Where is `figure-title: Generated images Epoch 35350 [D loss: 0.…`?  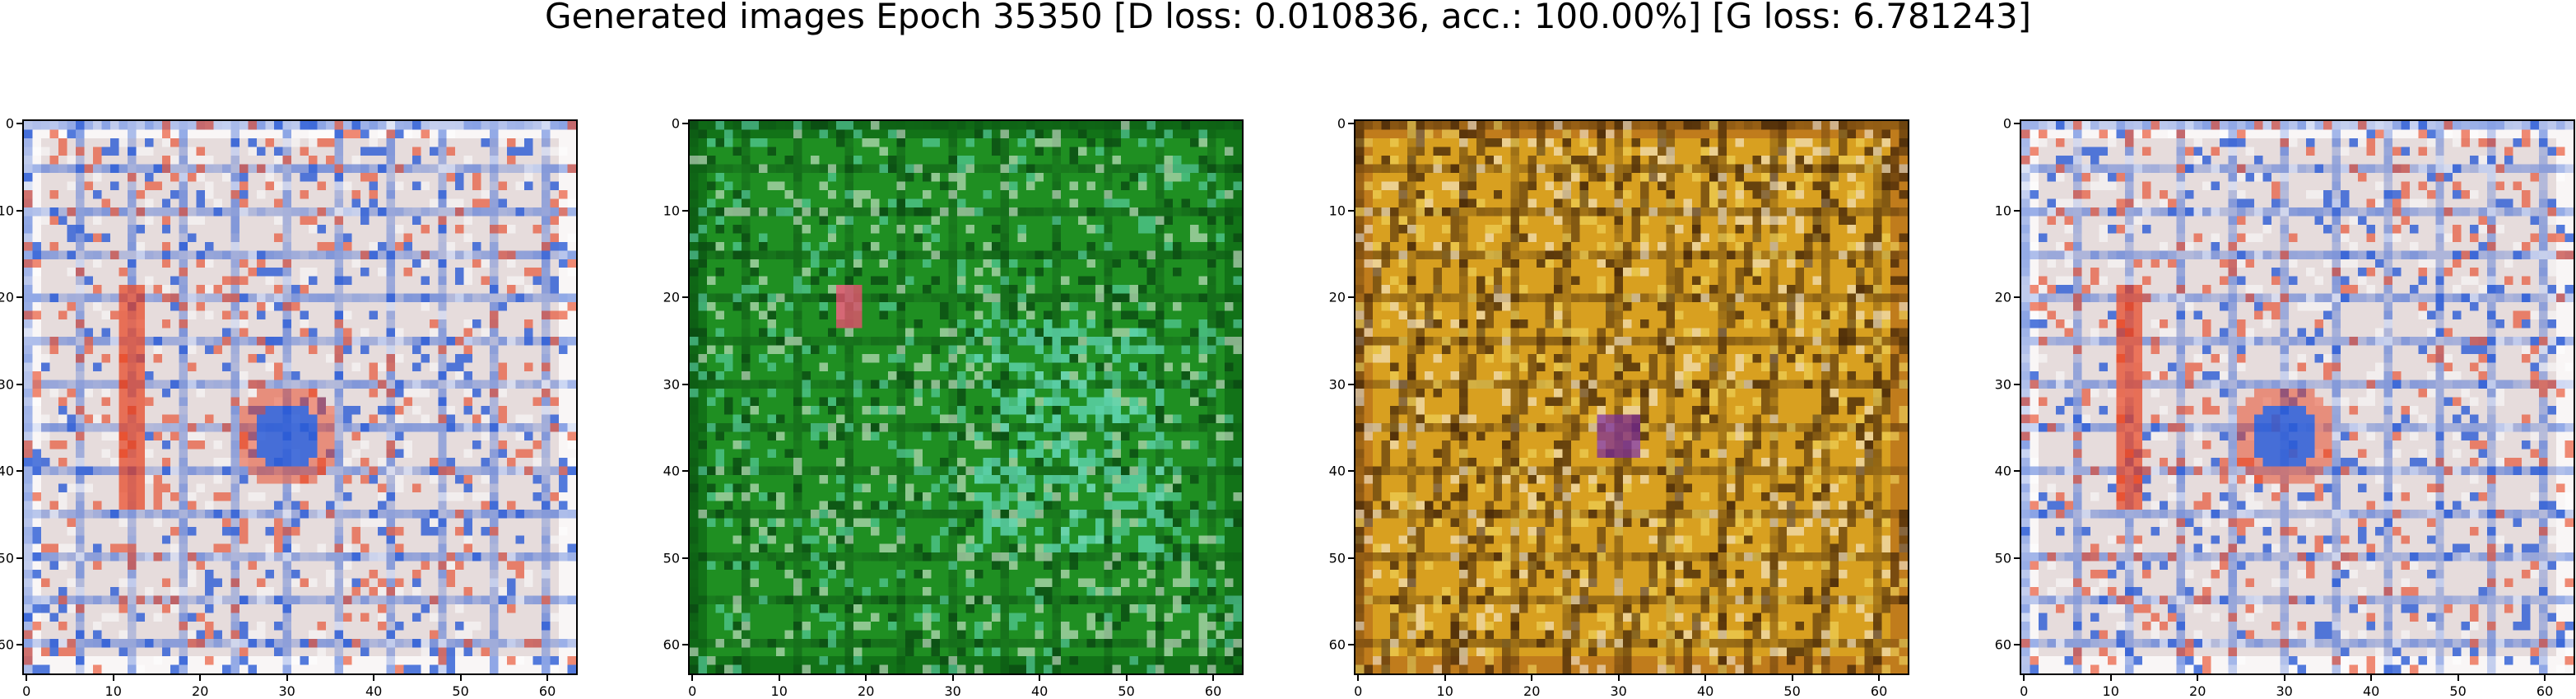 figure-title: Generated images Epoch 35350 [D loss: 0.… is located at coordinates (1288, 18).